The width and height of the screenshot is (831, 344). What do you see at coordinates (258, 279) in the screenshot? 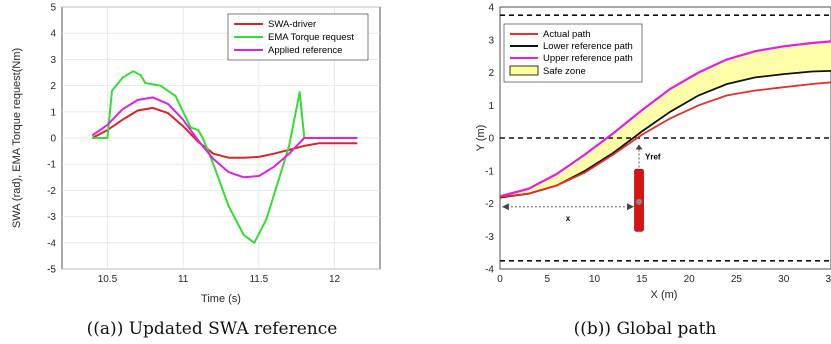
I see `tick-a-x-11.5: 11.5` at bounding box center [258, 279].